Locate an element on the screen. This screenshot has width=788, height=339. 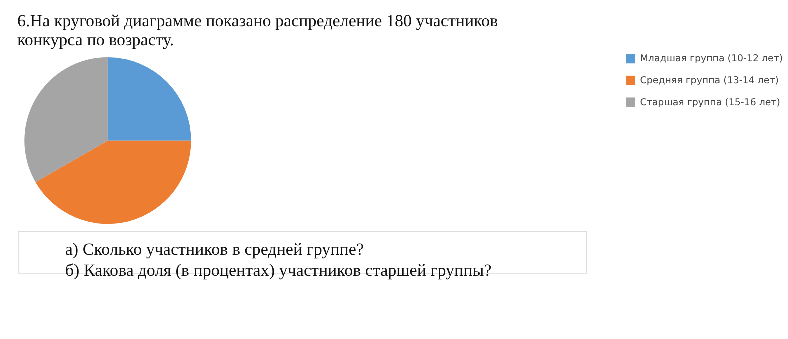
text: а) Сколько участников в средней группе? is located at coordinates (214, 249).